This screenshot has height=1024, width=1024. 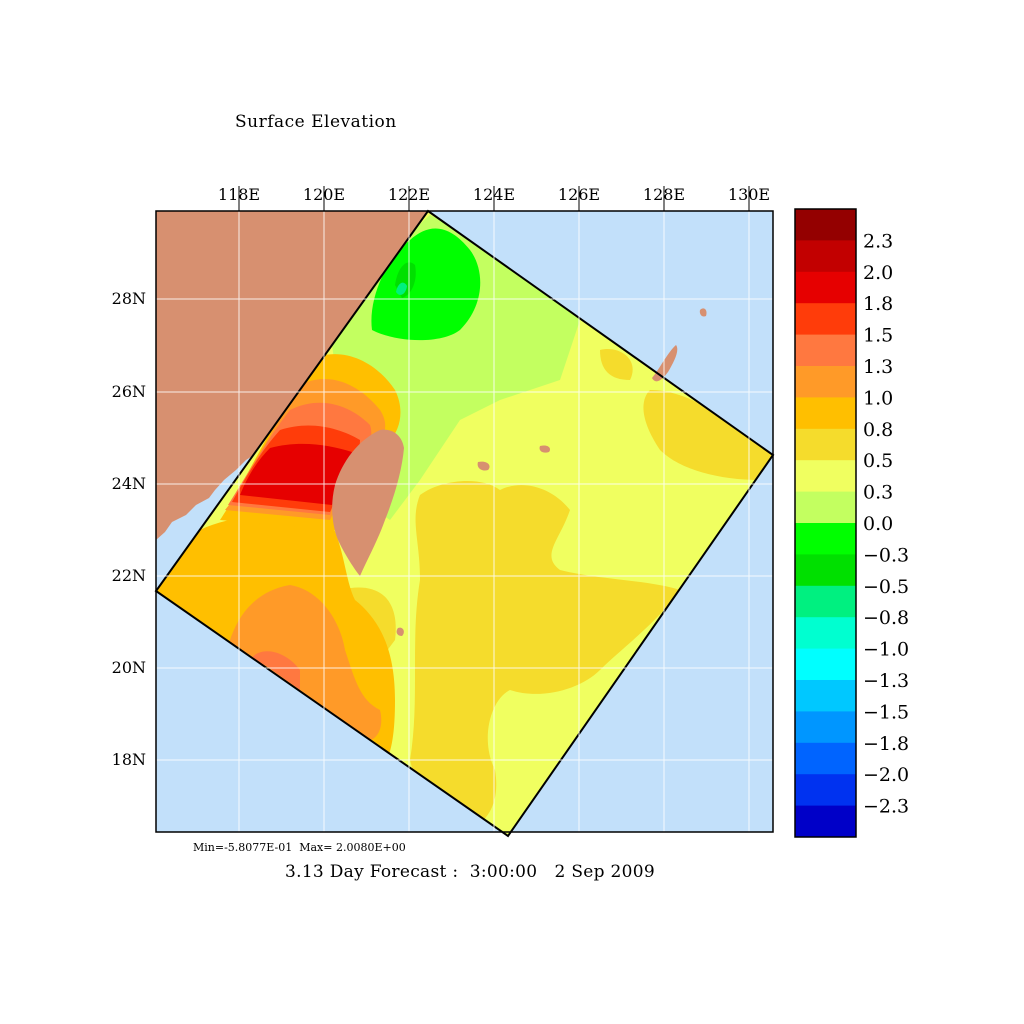 What do you see at coordinates (324, 194) in the screenshot?
I see `lon-tick-label: 120E` at bounding box center [324, 194].